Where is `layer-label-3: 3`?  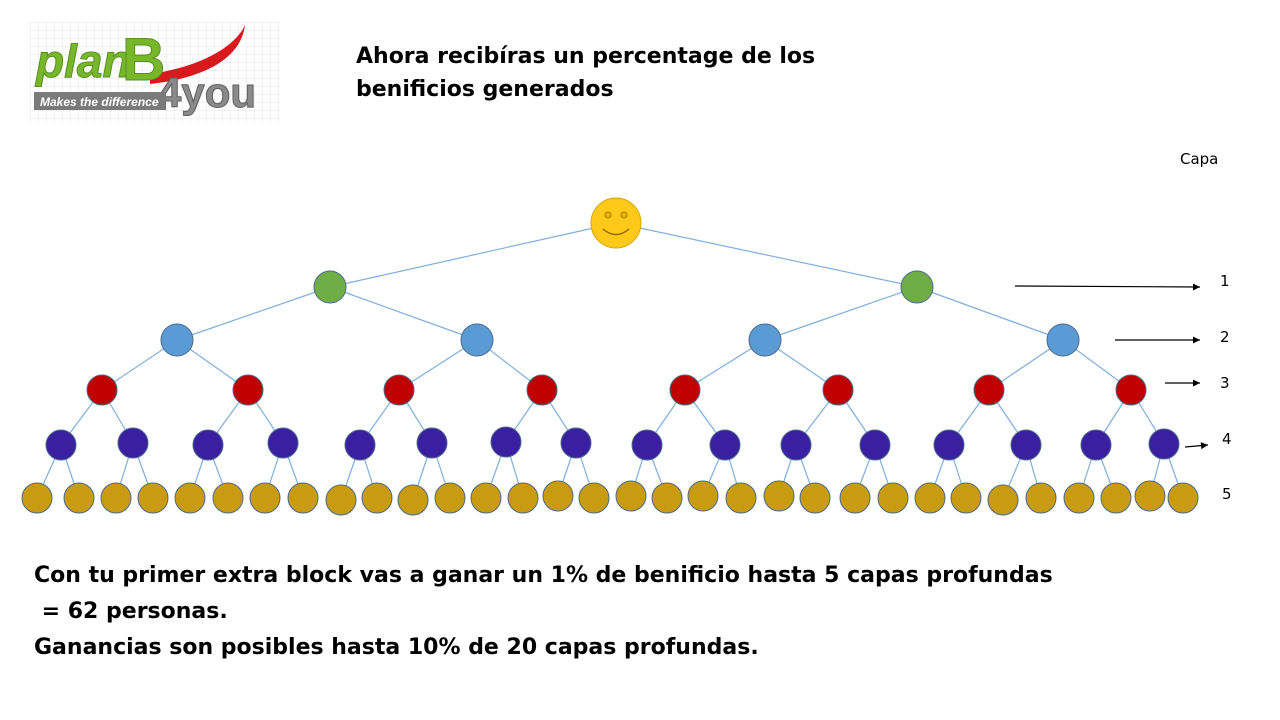 layer-label-3: 3 is located at coordinates (1225, 383).